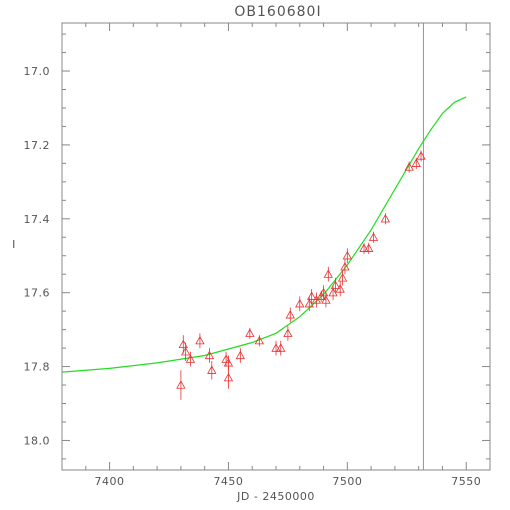 This screenshot has width=510, height=510. What do you see at coordinates (228, 481) in the screenshot?
I see `x-tick-label: 7450` at bounding box center [228, 481].